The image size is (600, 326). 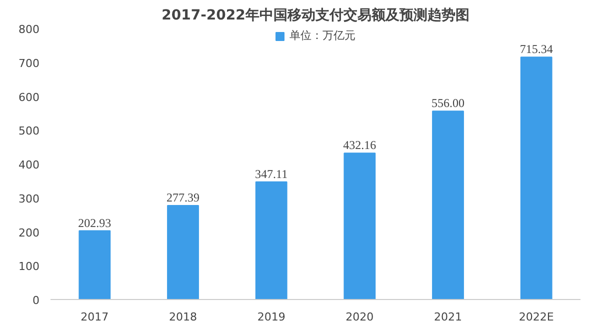 What do you see at coordinates (536, 49) in the screenshot?
I see `text: 715.34` at bounding box center [536, 49].